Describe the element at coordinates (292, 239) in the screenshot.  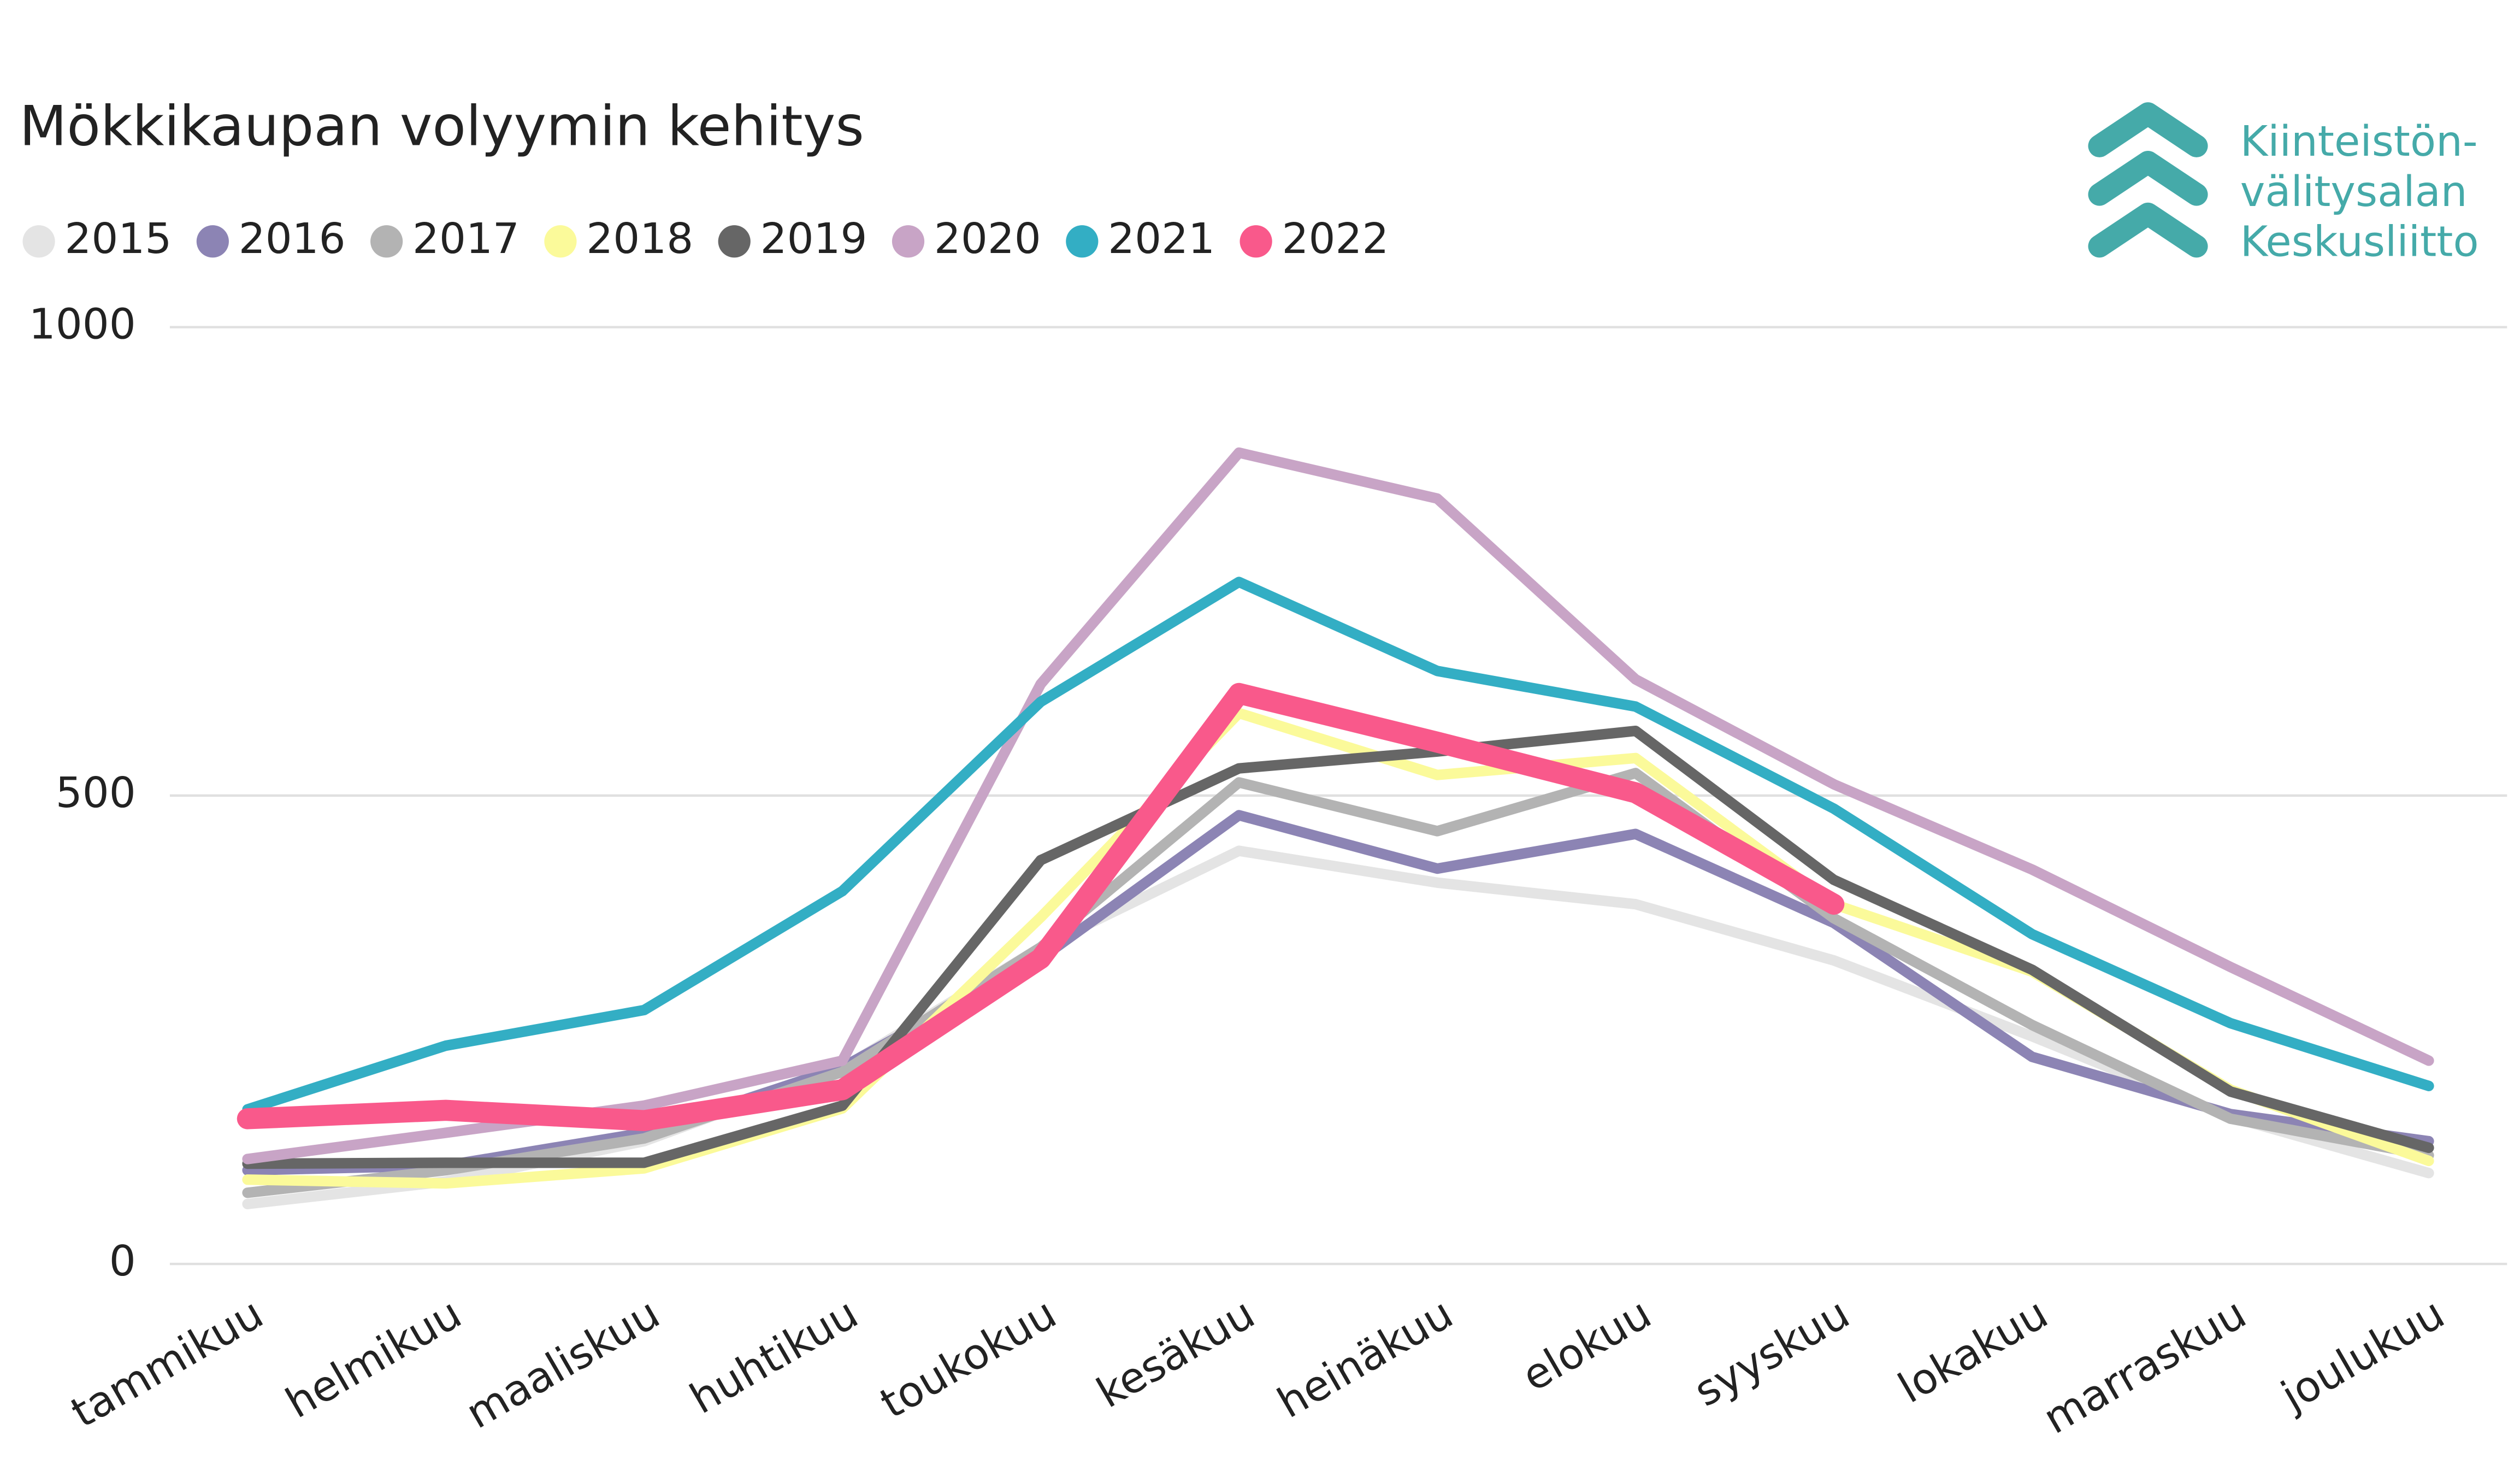
I see `legend-label: 2016` at that location.